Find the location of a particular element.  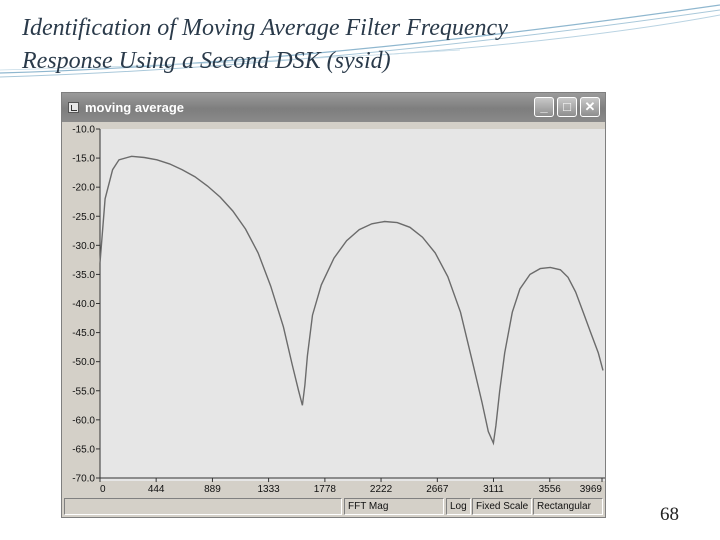

x-tick-label: 444 is located at coordinates (156, 489).